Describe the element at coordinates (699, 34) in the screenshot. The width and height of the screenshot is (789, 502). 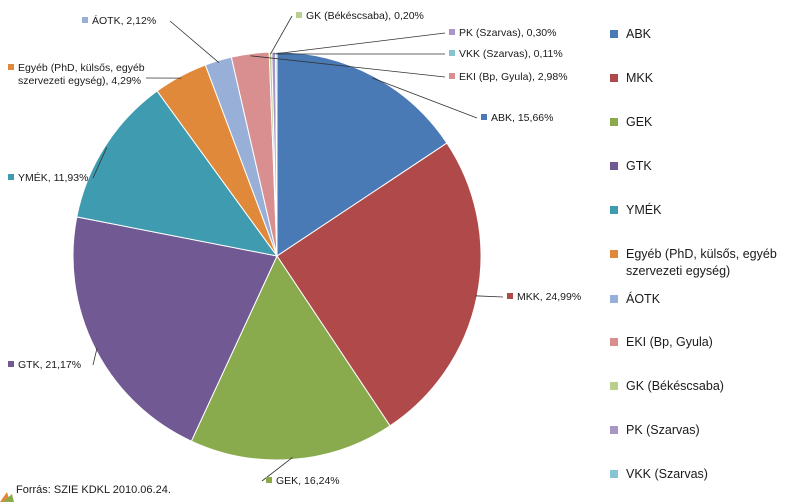
I see `legend-item-0: ABK` at that location.